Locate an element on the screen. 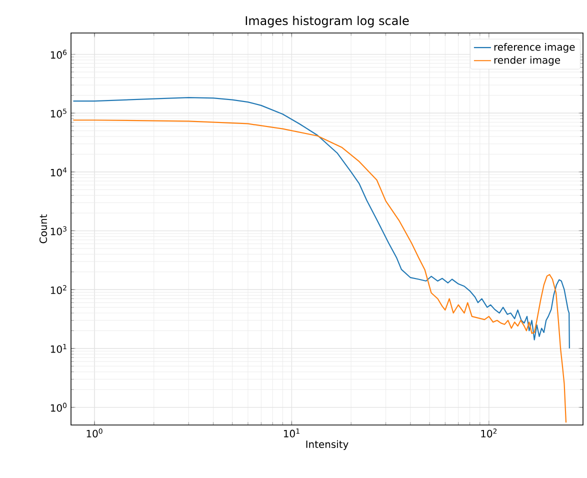 Image resolution: width=587 pixels, height=478 pixels. y-tick-label: 10$^{6}$ is located at coordinates (58, 54).